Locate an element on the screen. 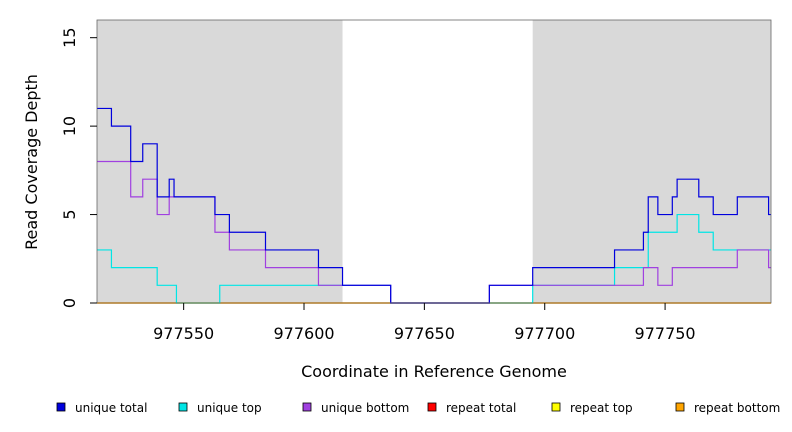  legend-entry: unique bottom is located at coordinates (355, 408).